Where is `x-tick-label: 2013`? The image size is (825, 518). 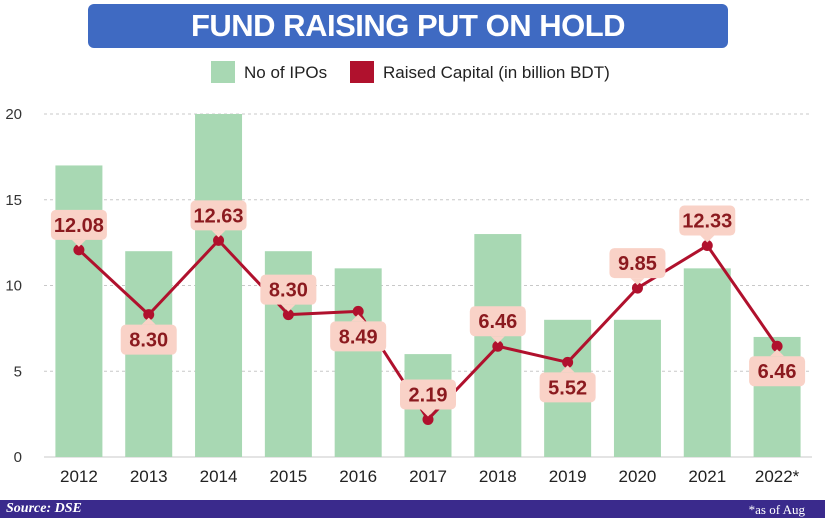
x-tick-label: 2013 is located at coordinates (149, 476).